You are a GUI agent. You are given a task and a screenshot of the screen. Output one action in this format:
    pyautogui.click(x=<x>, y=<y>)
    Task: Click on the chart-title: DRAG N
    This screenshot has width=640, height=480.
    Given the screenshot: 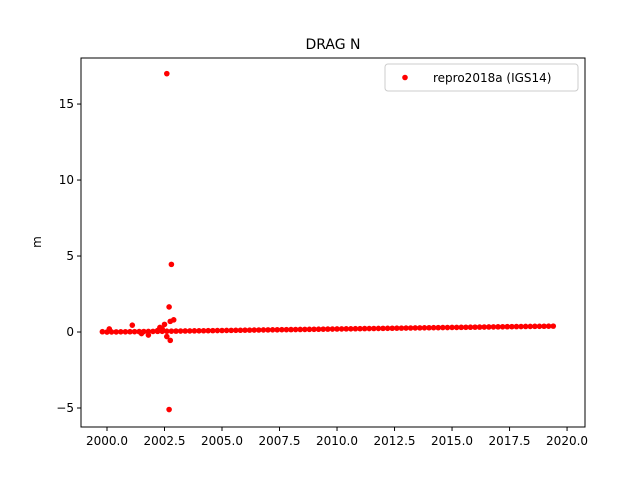 What is the action you would take?
    pyautogui.click(x=332, y=45)
    